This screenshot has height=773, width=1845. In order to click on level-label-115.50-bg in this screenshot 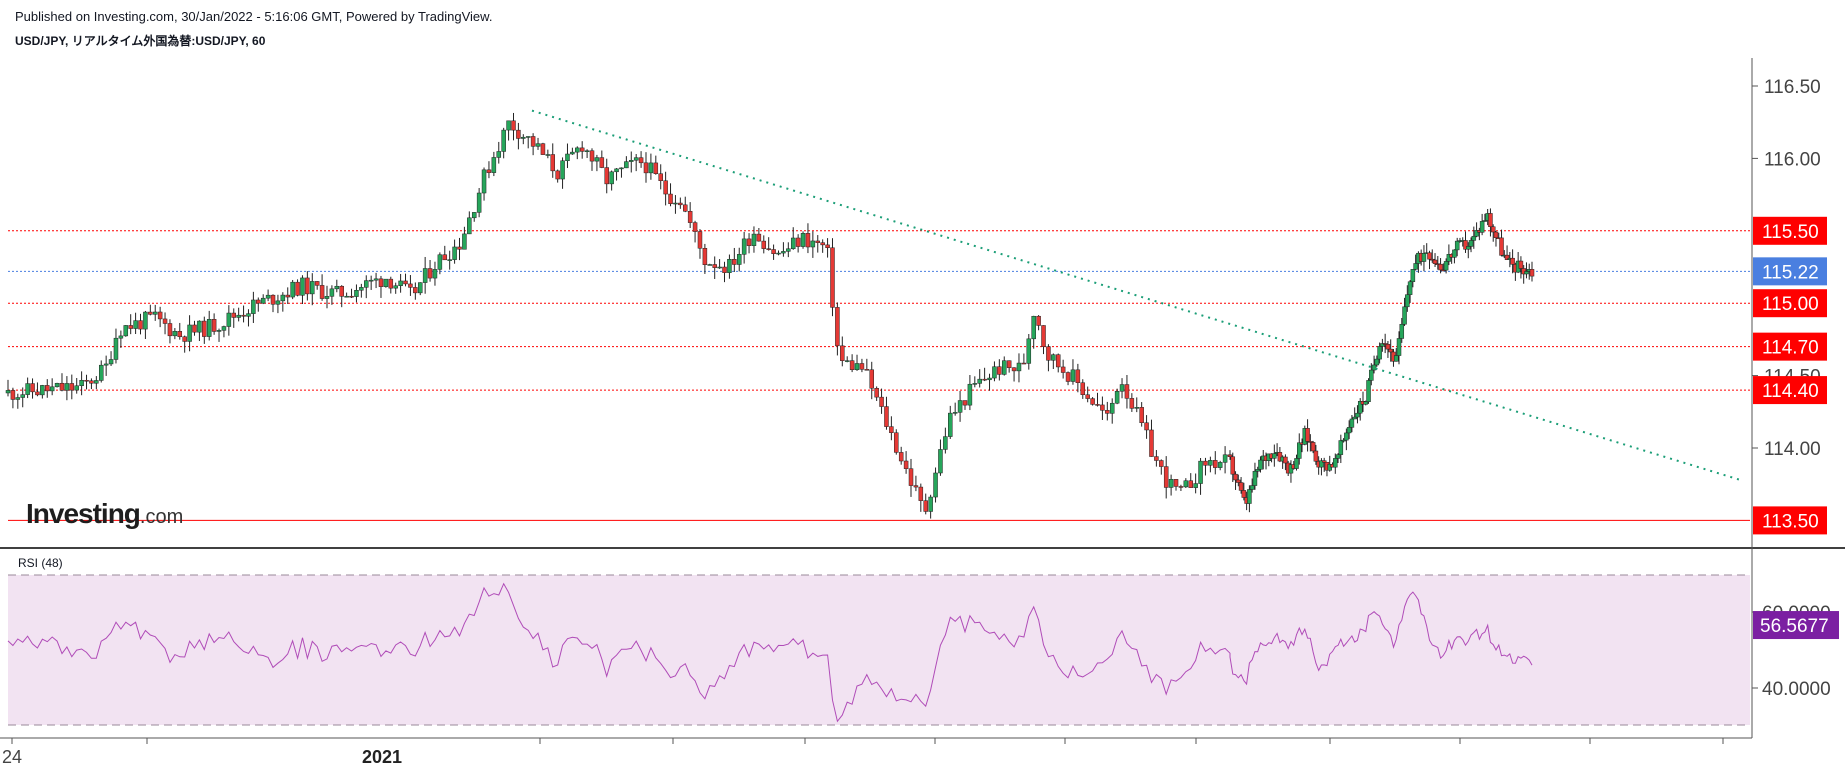, I will do `click(1790, 230)`.